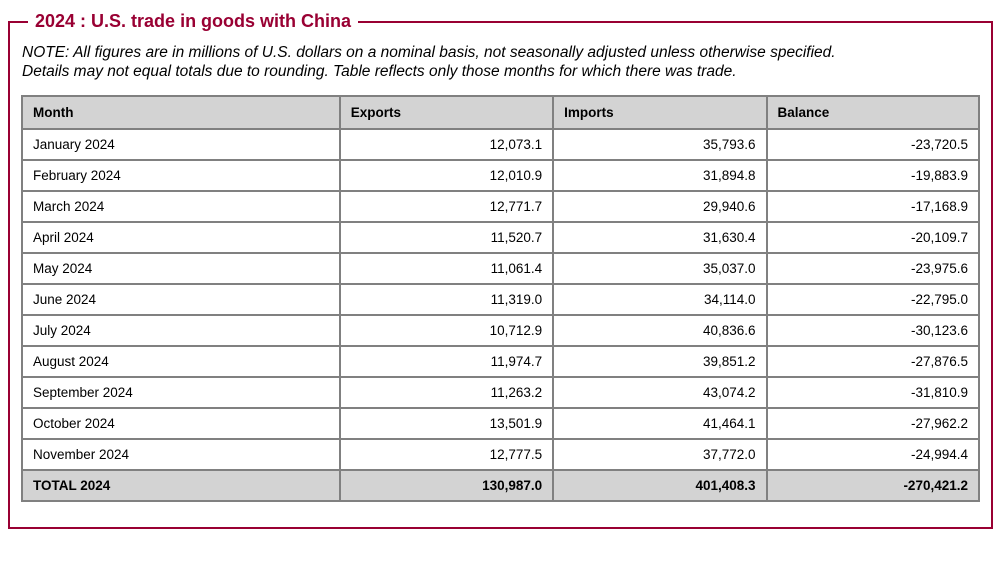 This screenshot has height=569, width=1001. What do you see at coordinates (446, 269) in the screenshot?
I see `value-cell: 11,061.4` at bounding box center [446, 269].